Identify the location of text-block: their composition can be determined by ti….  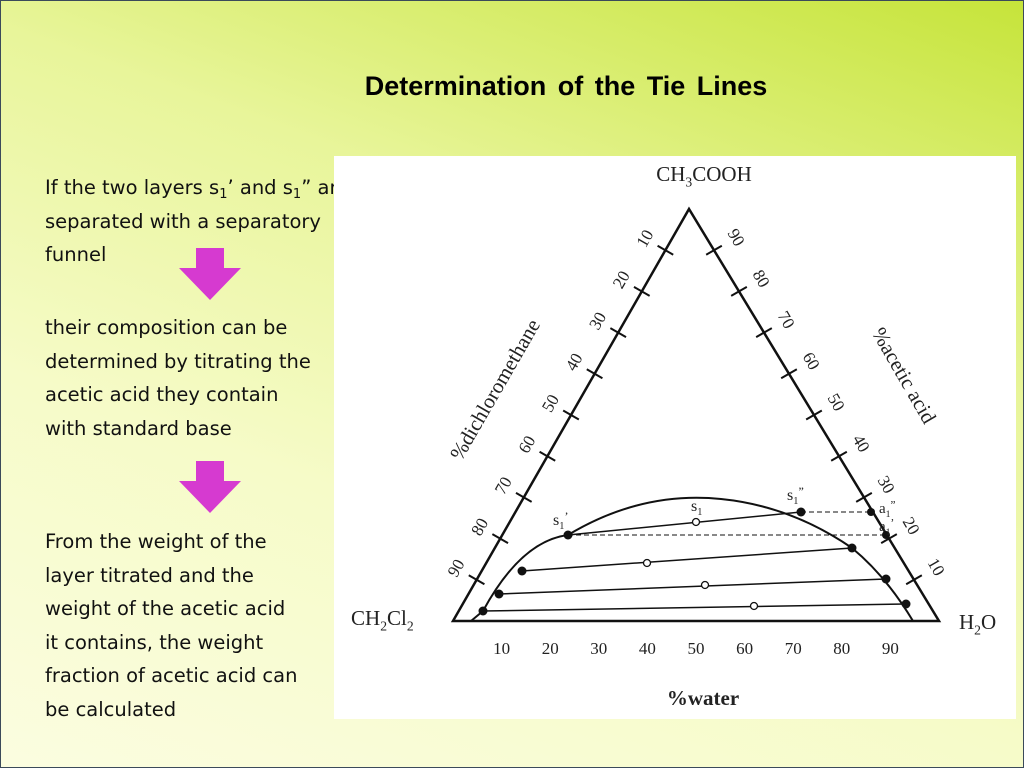
(178, 378).